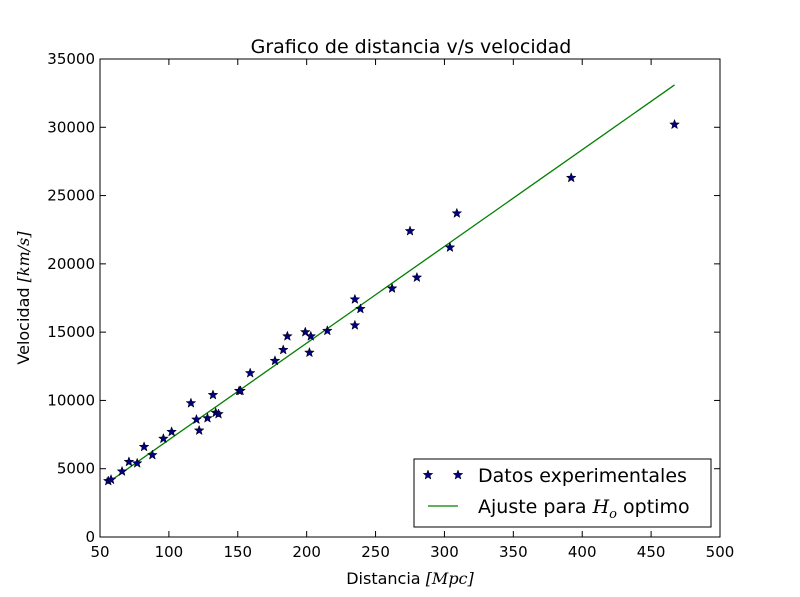 This screenshot has height=597, width=800. What do you see at coordinates (513, 552) in the screenshot?
I see `x-tick-label: 350` at bounding box center [513, 552].